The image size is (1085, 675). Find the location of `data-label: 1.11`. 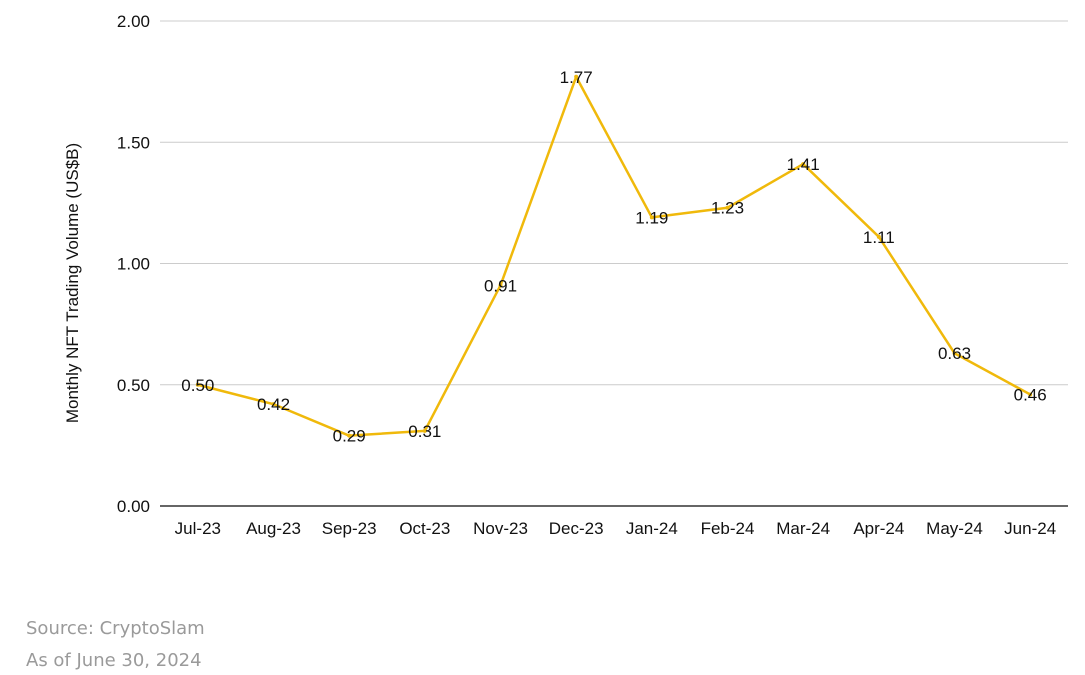

data-label: 1.11 is located at coordinates (879, 237).